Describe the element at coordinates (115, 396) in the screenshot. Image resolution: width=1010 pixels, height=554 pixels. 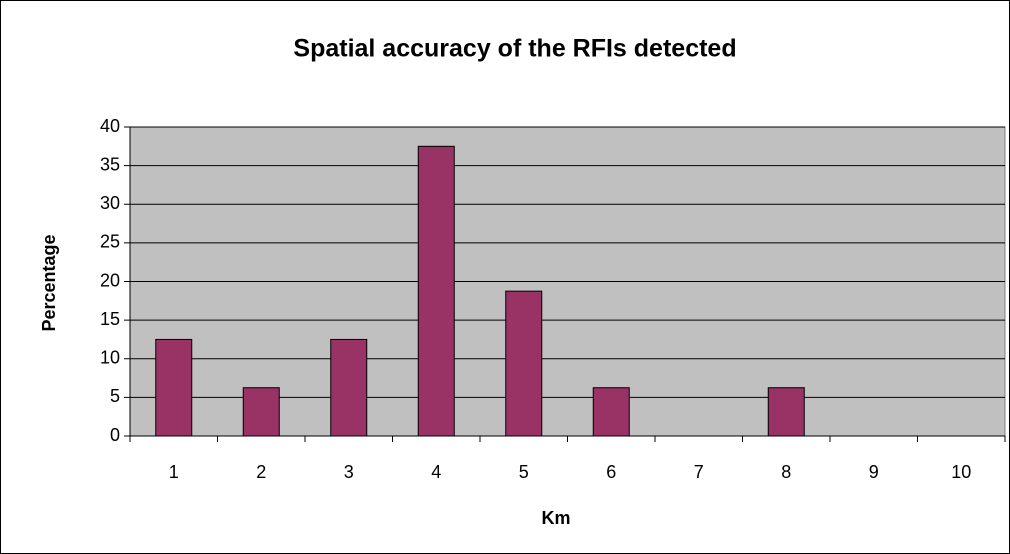
I see `y-tick-label: 5` at that location.